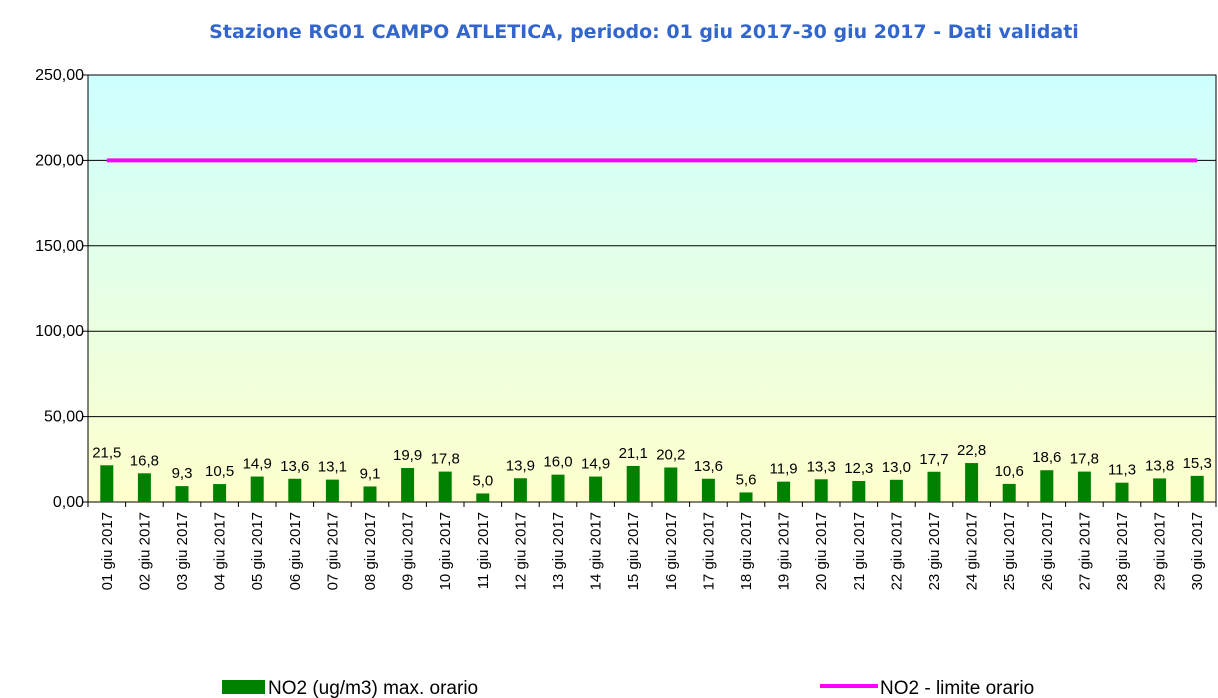  What do you see at coordinates (708, 551) in the screenshot?
I see `x-tick-label: 17 giu 2017` at bounding box center [708, 551].